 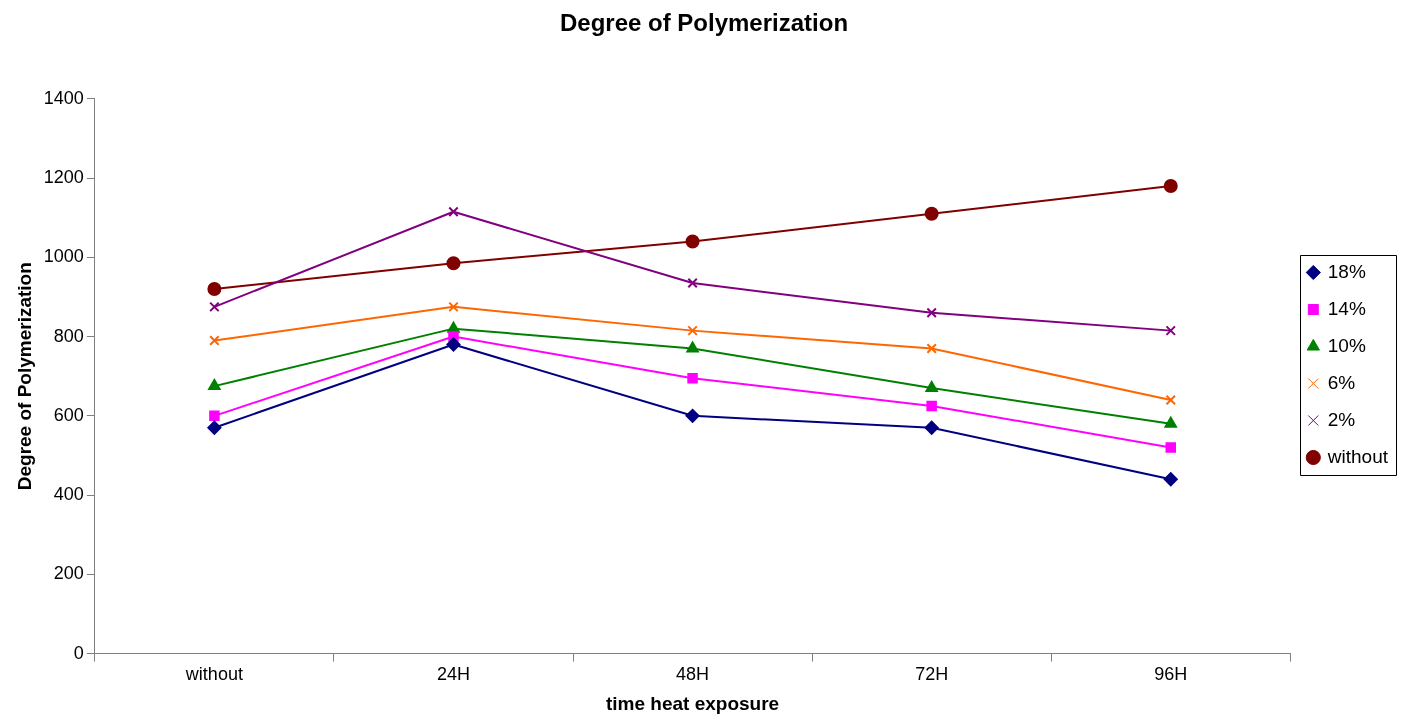 I want to click on y-tick-label: 1400, so click(x=63, y=97).